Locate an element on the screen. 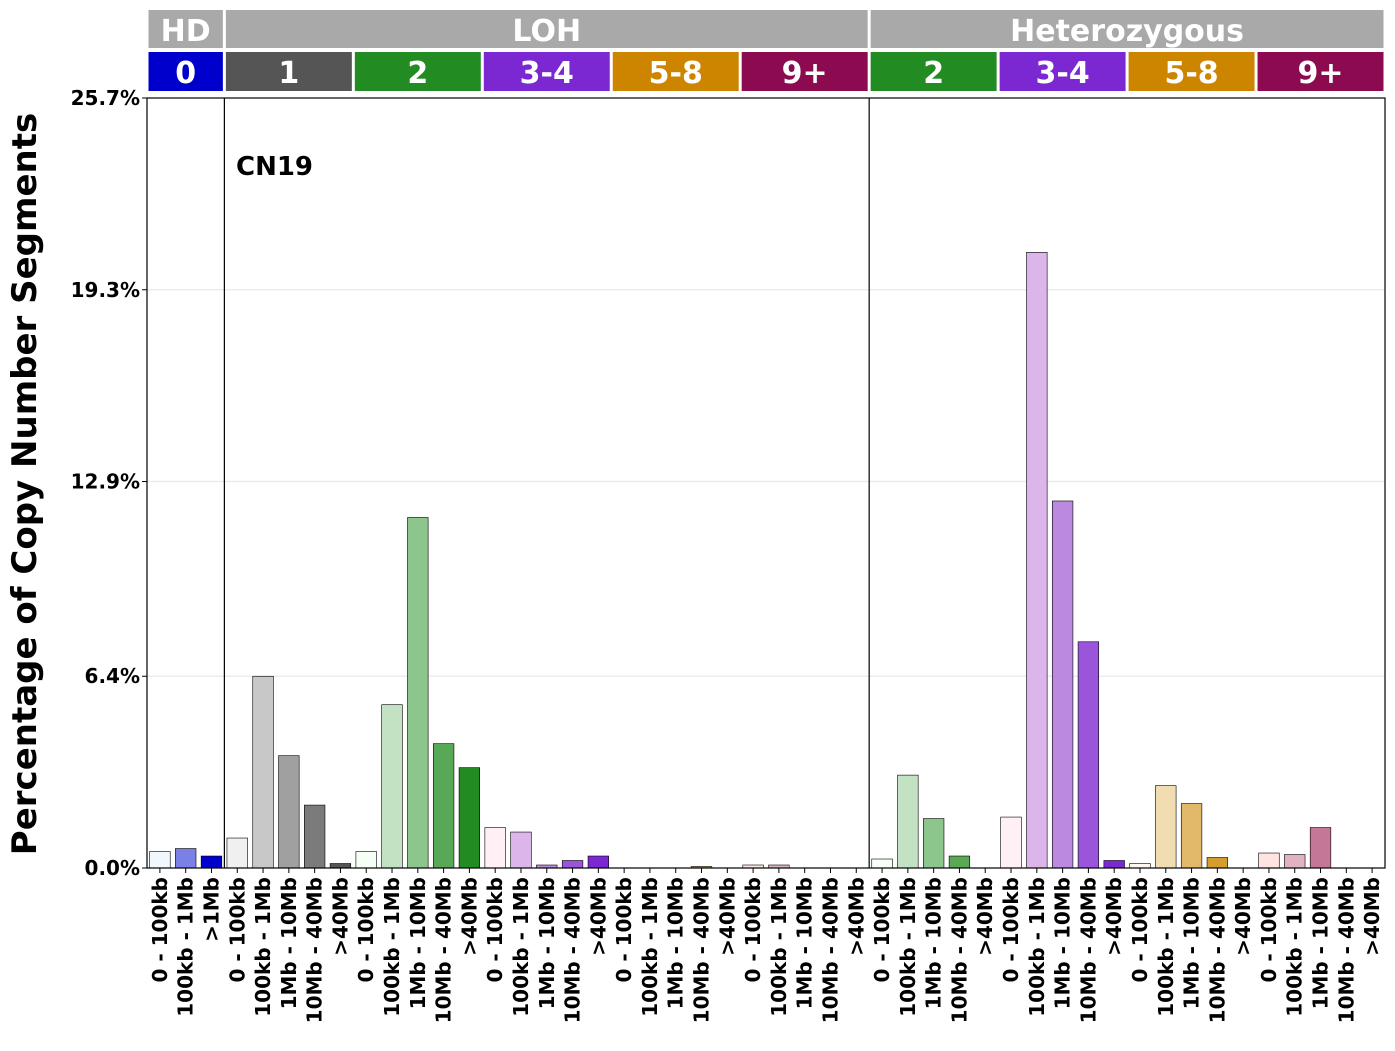 The height and width of the screenshot is (1051, 1395). y-tick-label: 6.4% is located at coordinates (112, 676).